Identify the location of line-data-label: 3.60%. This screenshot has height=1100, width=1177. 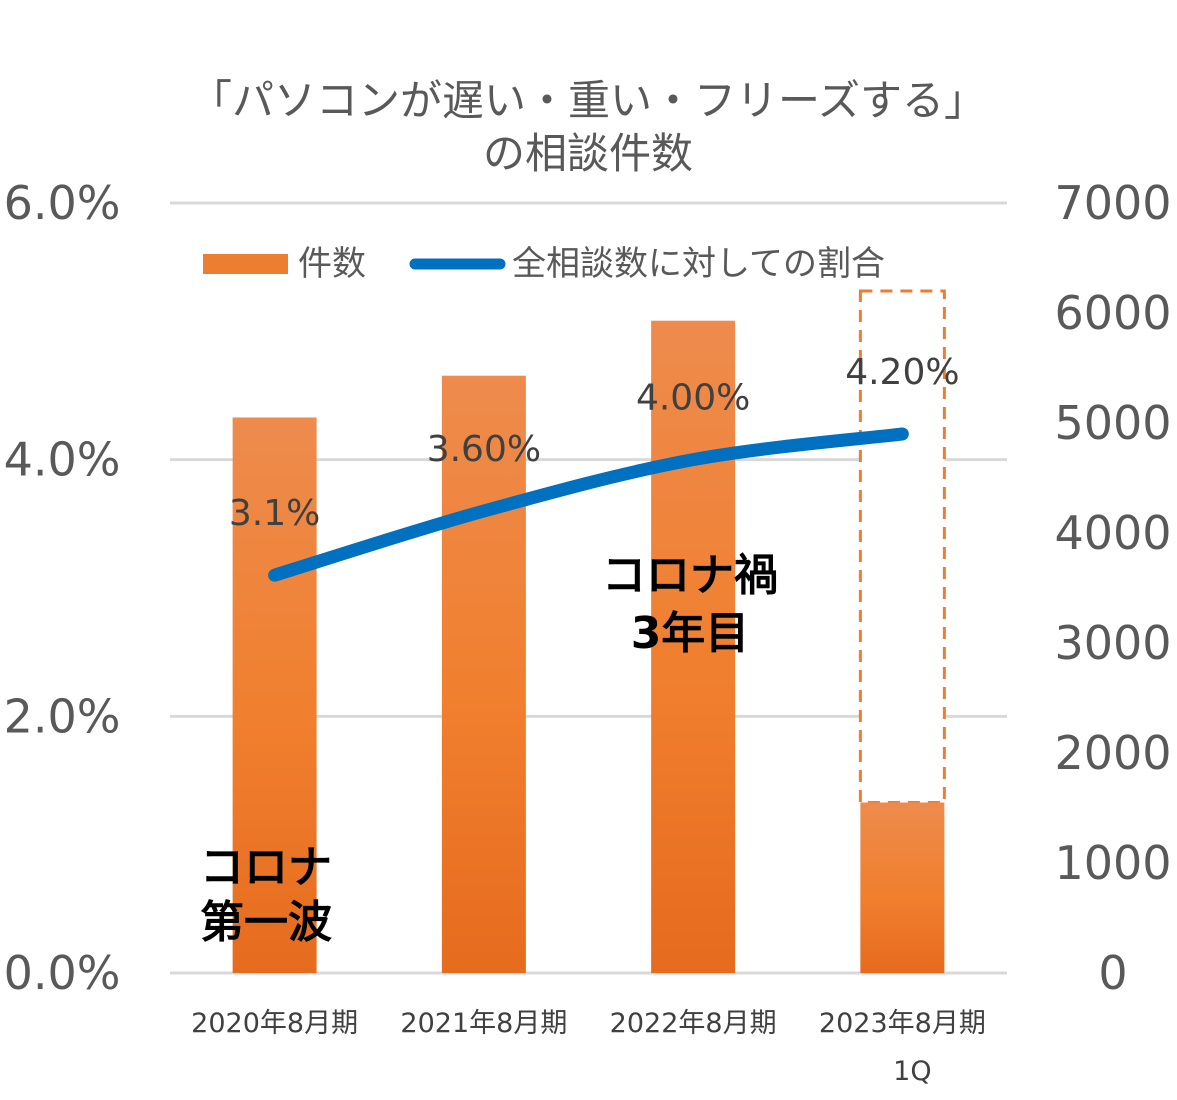
(484, 449).